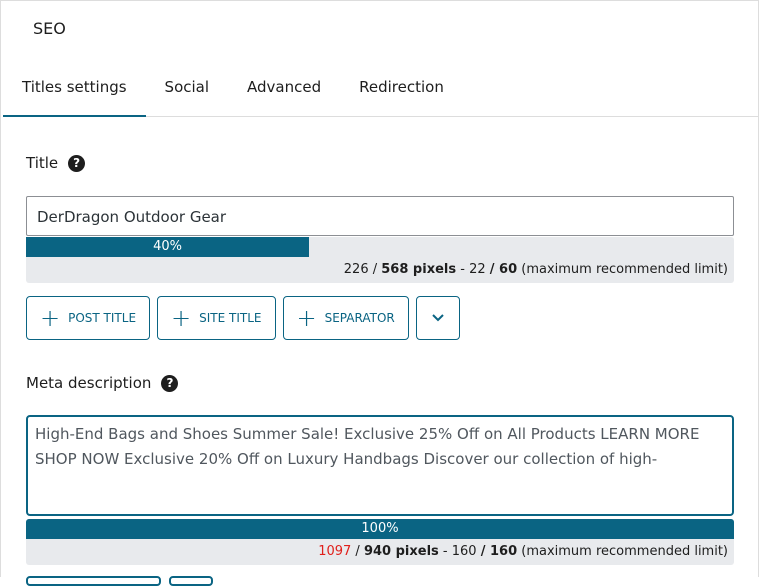 The height and width of the screenshot is (586, 761). Describe the element at coordinates (89, 383) in the screenshot. I see `meta-label-text: Meta description` at that location.